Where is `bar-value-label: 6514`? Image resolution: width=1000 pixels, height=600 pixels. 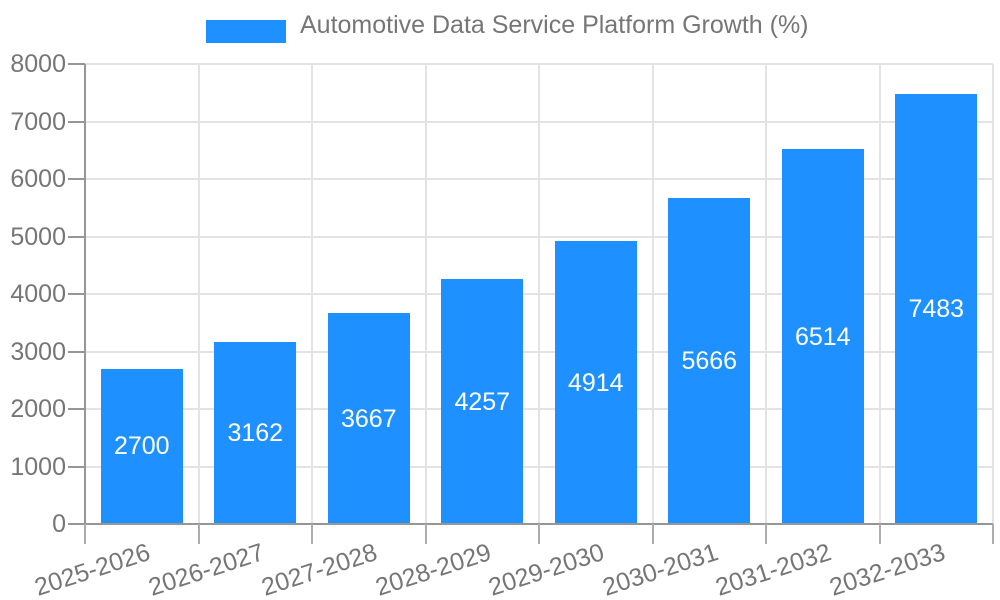 bar-value-label: 6514 is located at coordinates (822, 336).